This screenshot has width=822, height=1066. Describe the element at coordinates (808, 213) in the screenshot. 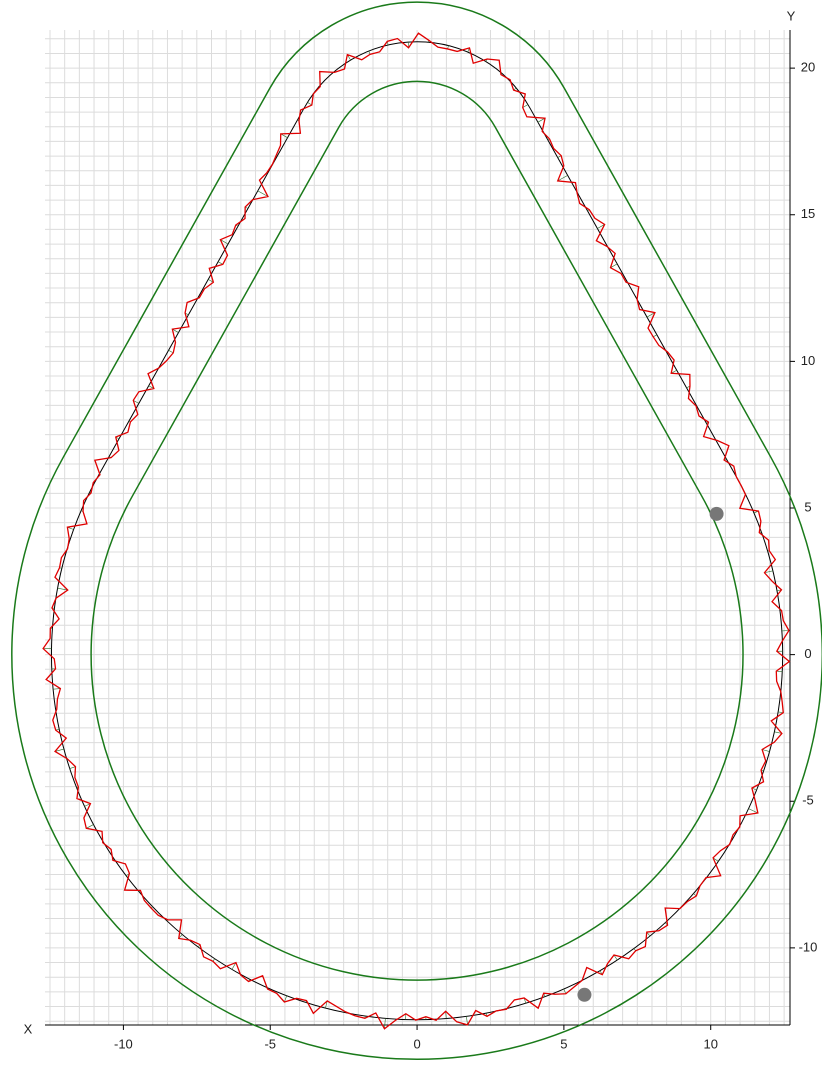

I see `y-tick-label: 15` at that location.